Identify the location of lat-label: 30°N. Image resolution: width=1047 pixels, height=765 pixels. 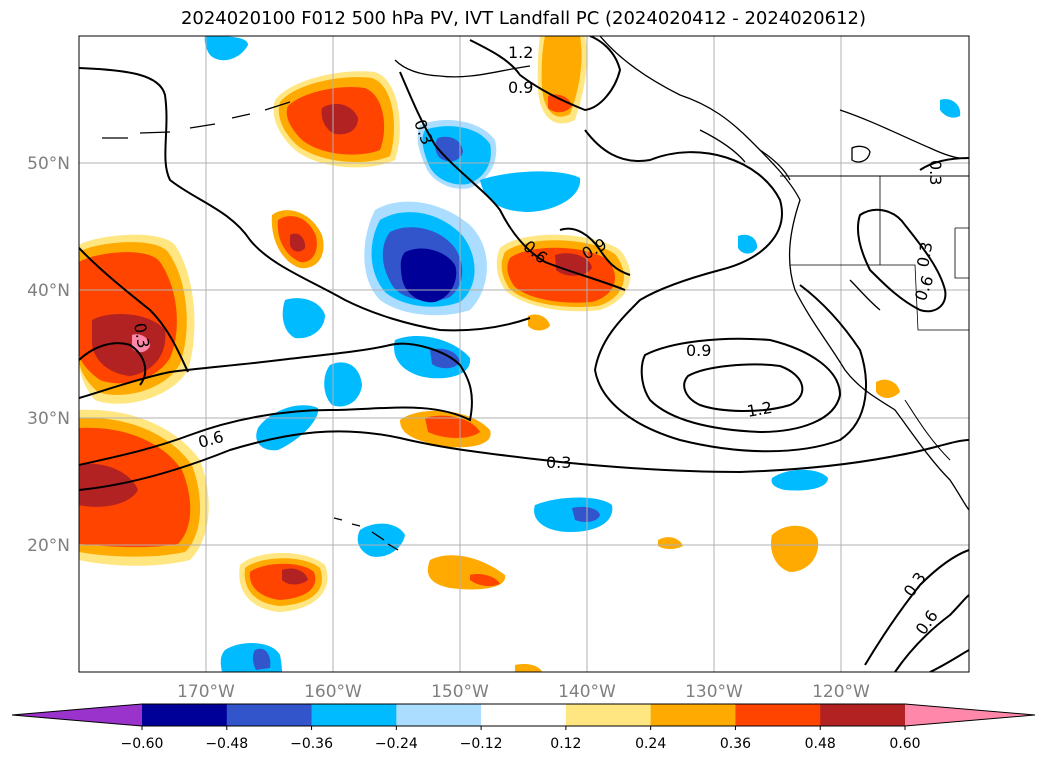
(48, 419).